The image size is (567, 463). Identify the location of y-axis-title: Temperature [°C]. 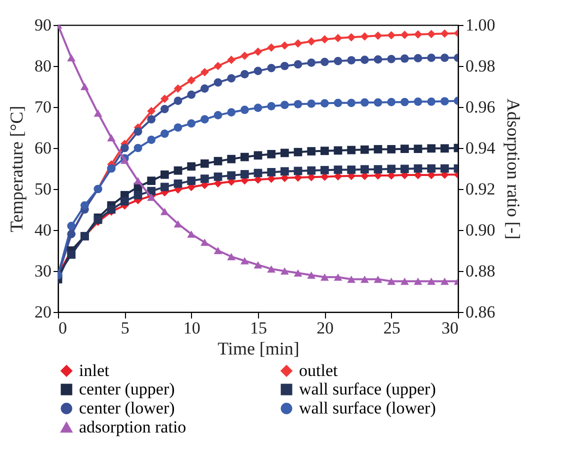
(16, 169).